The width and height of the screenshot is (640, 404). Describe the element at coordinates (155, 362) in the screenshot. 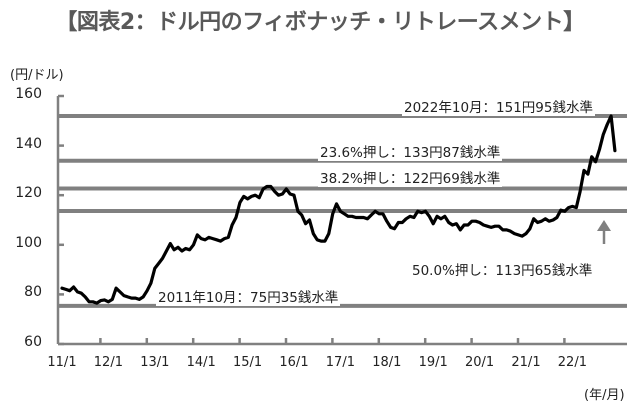

I see `x-tick-label: 13/1` at that location.